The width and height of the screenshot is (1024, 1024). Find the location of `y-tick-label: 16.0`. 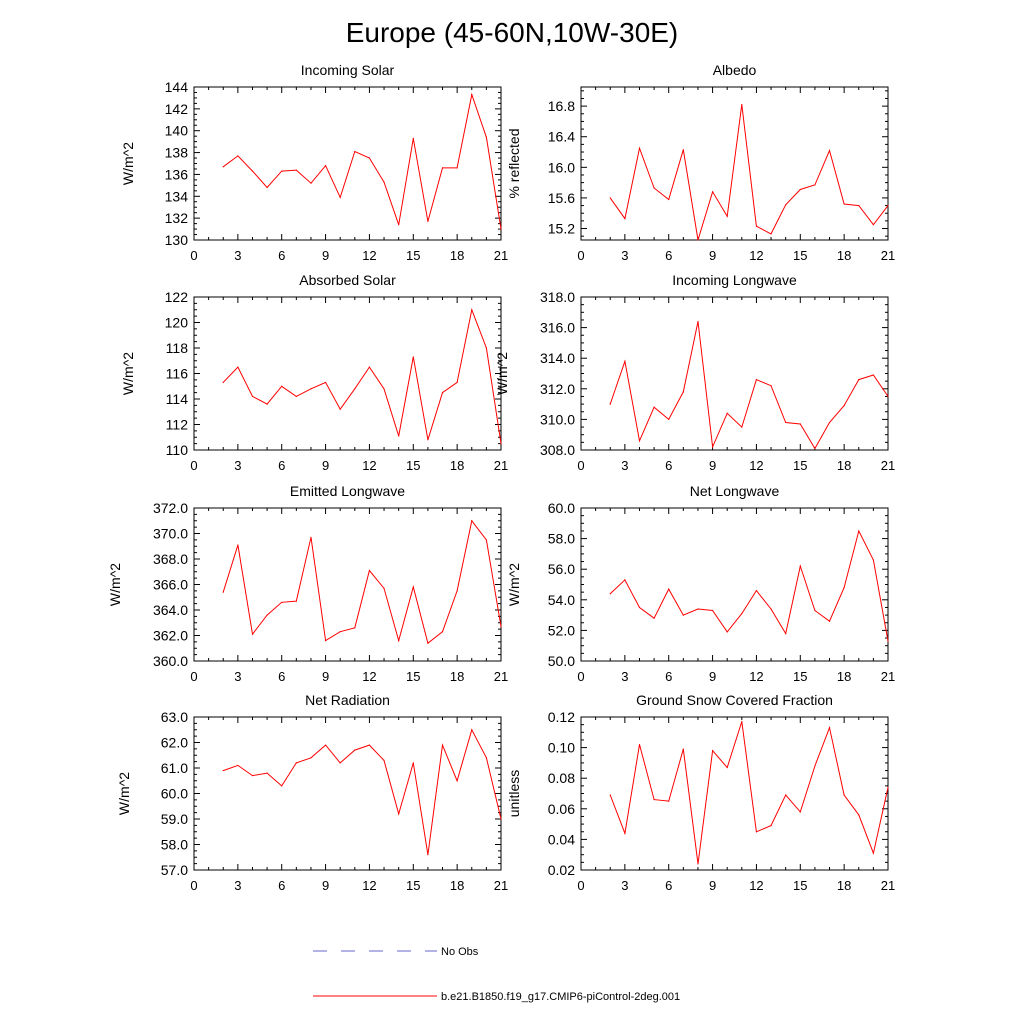

y-tick-label: 16.0 is located at coordinates (561, 167).